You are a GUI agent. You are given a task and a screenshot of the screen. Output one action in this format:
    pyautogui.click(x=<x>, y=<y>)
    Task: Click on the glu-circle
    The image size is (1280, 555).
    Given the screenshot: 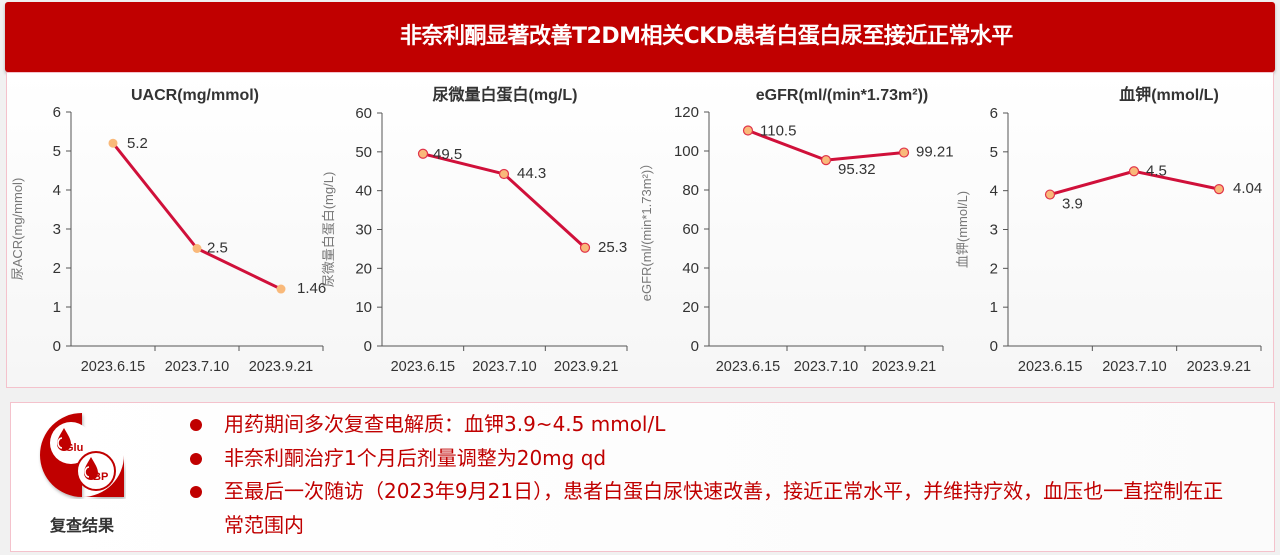 What is the action you would take?
    pyautogui.click(x=71, y=443)
    